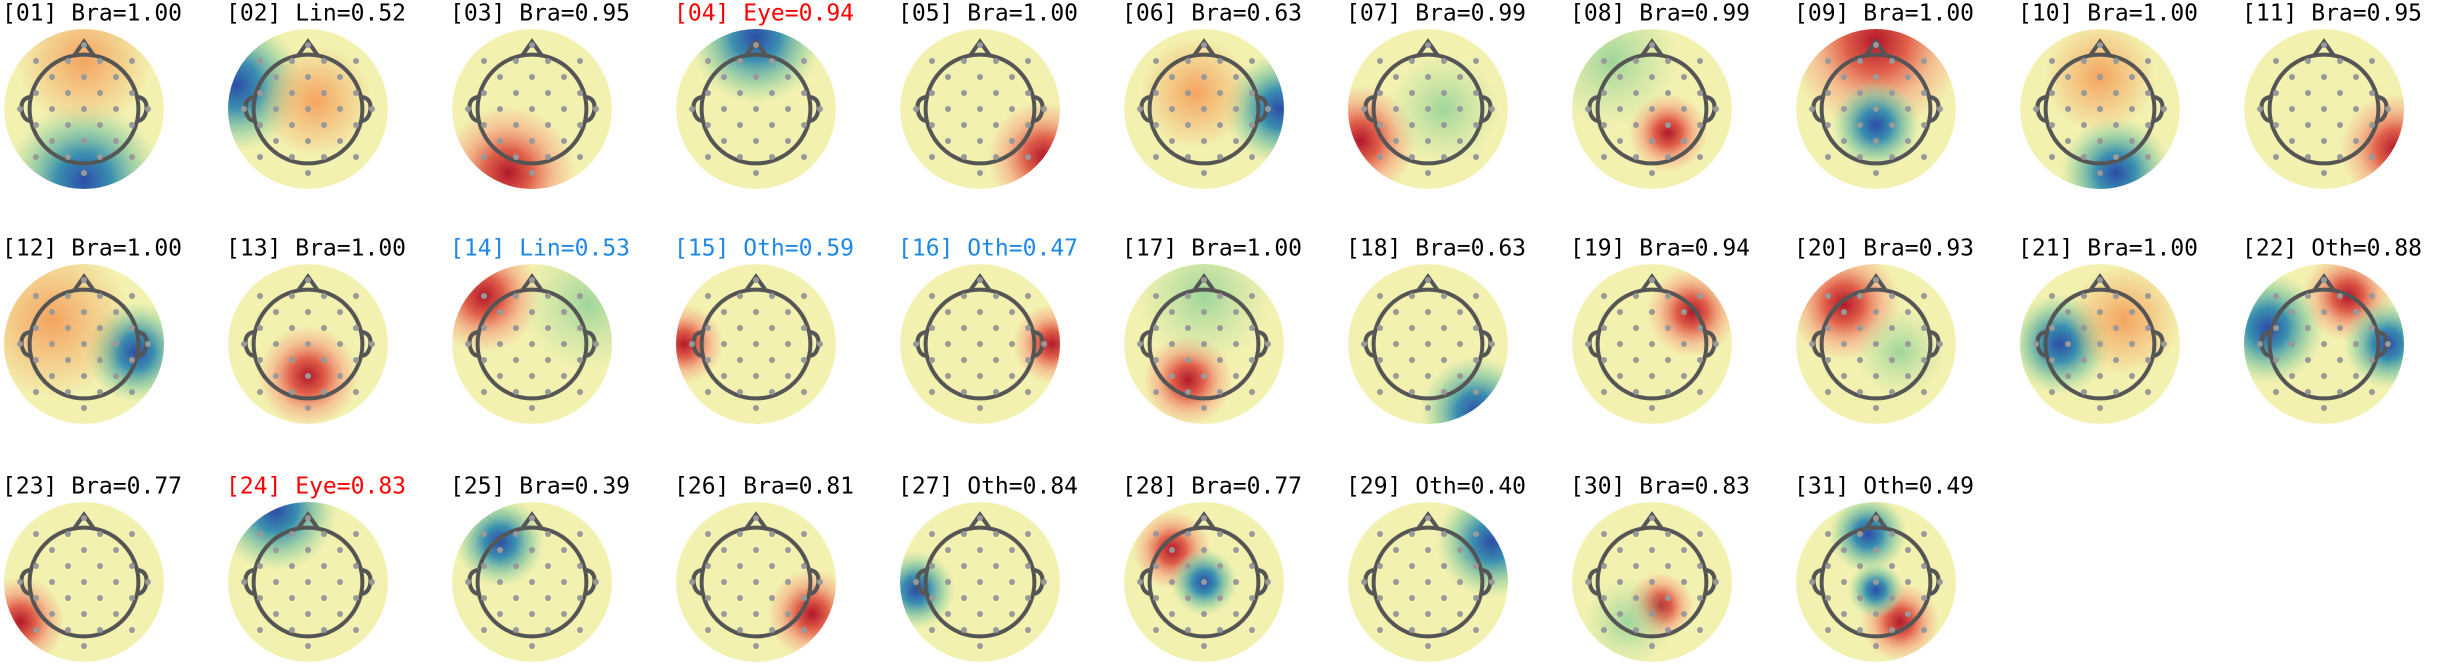 Image resolution: width=2438 pixels, height=667 pixels. I want to click on nose, so click(308, 282).